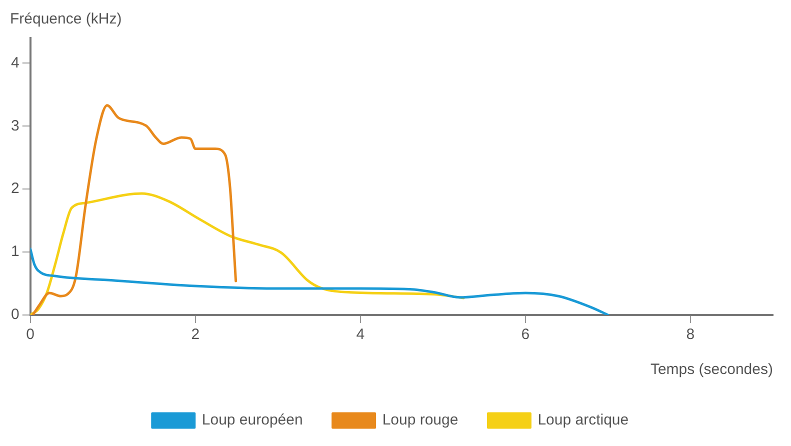 This screenshot has height=446, width=791. Describe the element at coordinates (15, 125) in the screenshot. I see `y-tick-label: 3` at that location.